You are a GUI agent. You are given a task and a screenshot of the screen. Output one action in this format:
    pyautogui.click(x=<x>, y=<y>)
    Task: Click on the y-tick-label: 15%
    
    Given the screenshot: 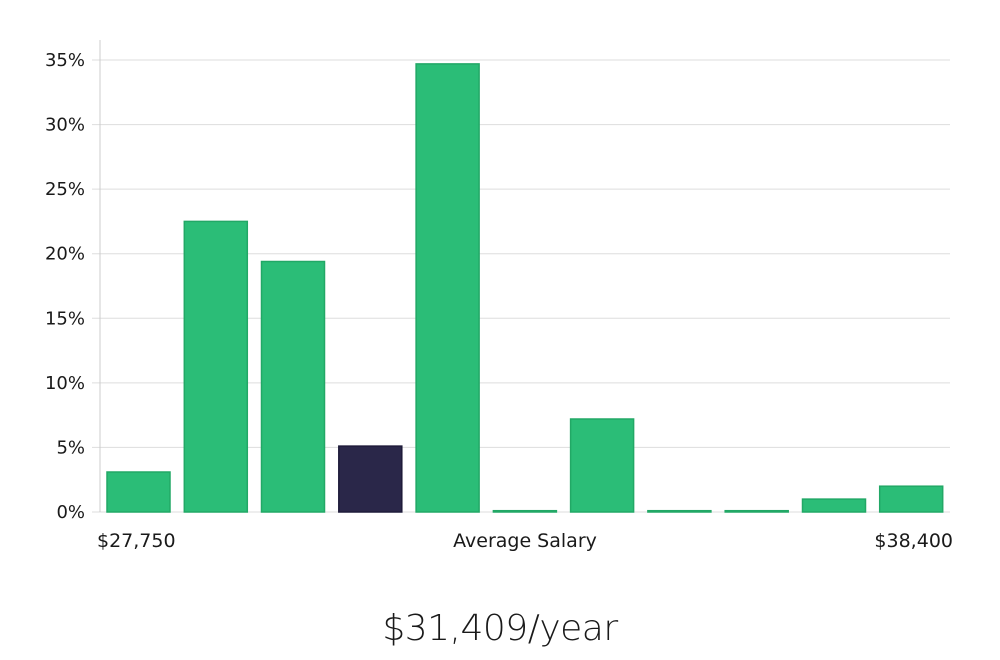 What is the action you would take?
    pyautogui.click(x=65, y=318)
    